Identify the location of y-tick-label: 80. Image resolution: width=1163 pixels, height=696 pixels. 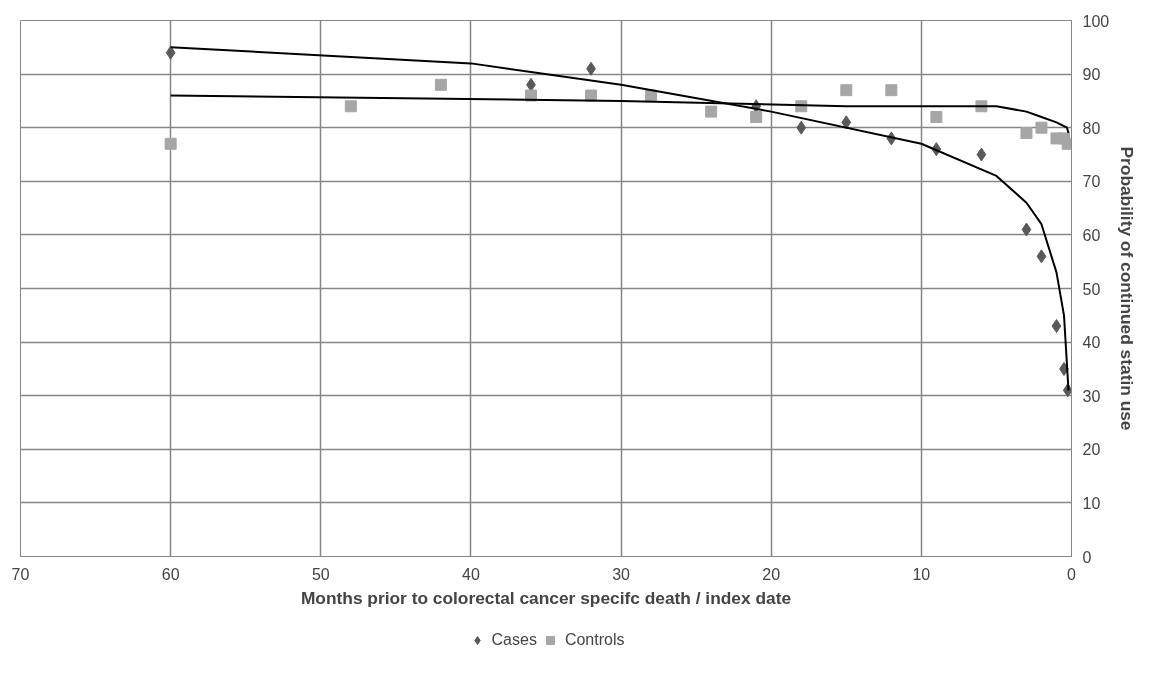
(1091, 128).